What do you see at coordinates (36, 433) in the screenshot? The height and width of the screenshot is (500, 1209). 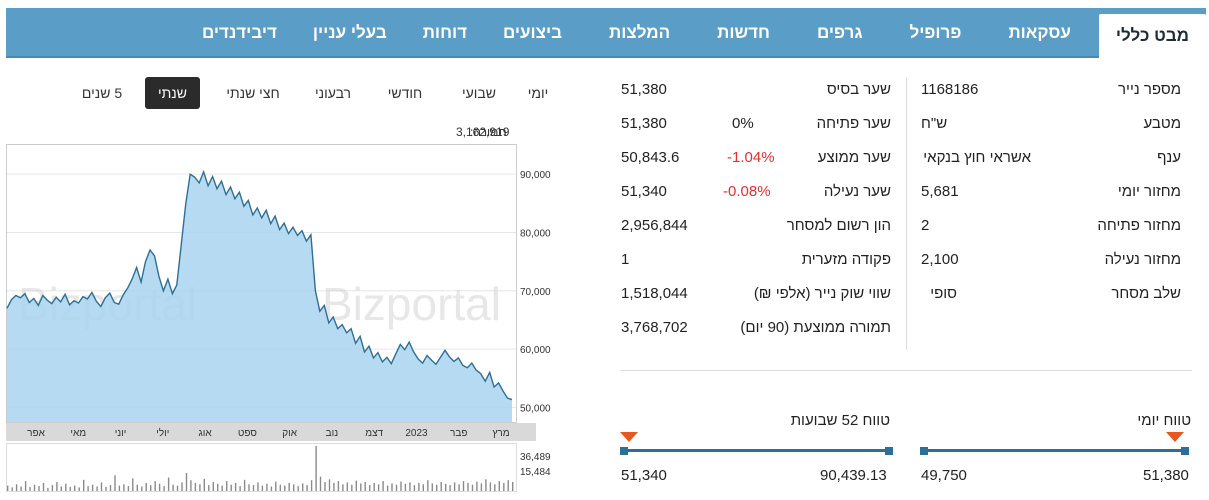 I see `x-tick-label: אפר` at bounding box center [36, 433].